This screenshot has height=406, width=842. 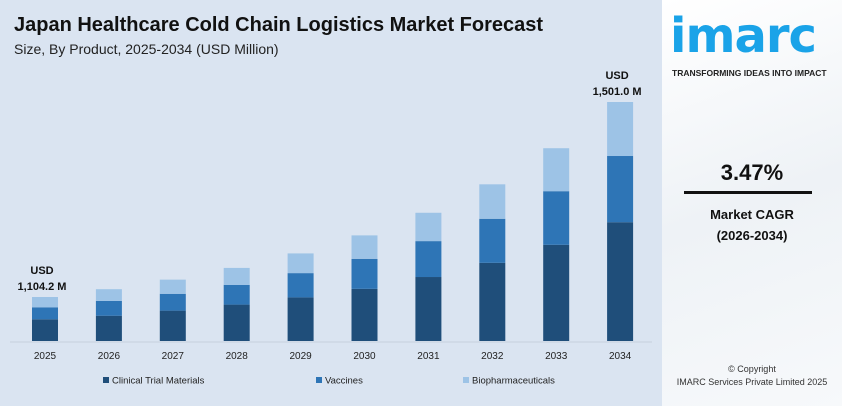 What do you see at coordinates (428, 356) in the screenshot?
I see `x-tick-label: 2031` at bounding box center [428, 356].